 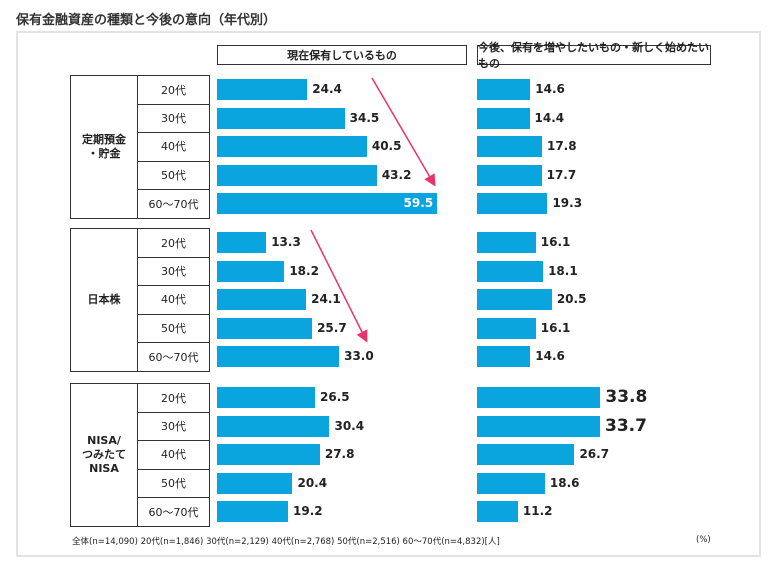 What do you see at coordinates (364, 117) in the screenshot?
I see `value-label: 34.5` at bounding box center [364, 117].